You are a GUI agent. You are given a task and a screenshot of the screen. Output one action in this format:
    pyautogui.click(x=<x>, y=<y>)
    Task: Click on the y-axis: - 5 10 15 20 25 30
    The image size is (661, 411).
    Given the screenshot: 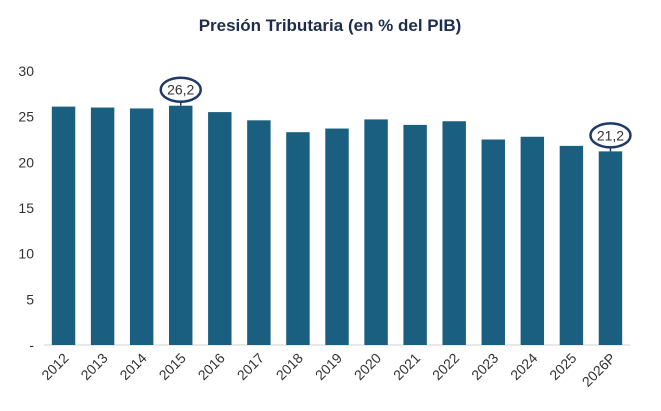 What is the action you would take?
    pyautogui.click(x=26, y=208)
    